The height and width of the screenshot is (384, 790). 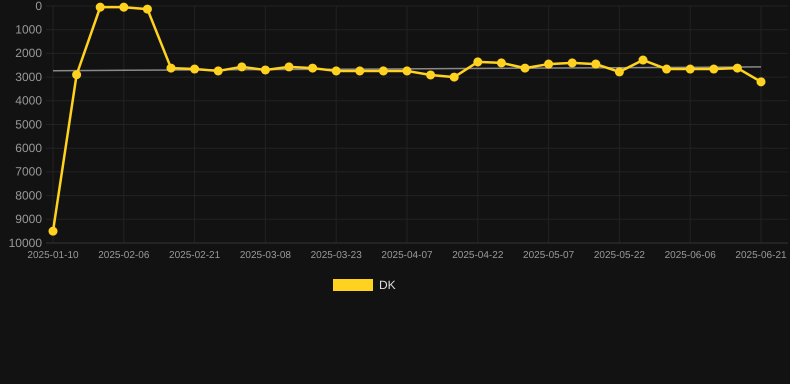 I want to click on x-tick-label: 2025-04-07, so click(x=407, y=256).